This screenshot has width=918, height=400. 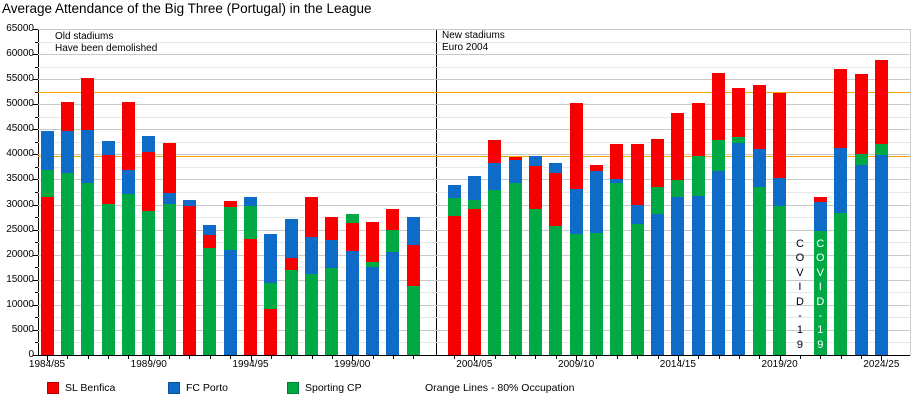 I want to click on bar-2014-15-porto, so click(x=678, y=275).